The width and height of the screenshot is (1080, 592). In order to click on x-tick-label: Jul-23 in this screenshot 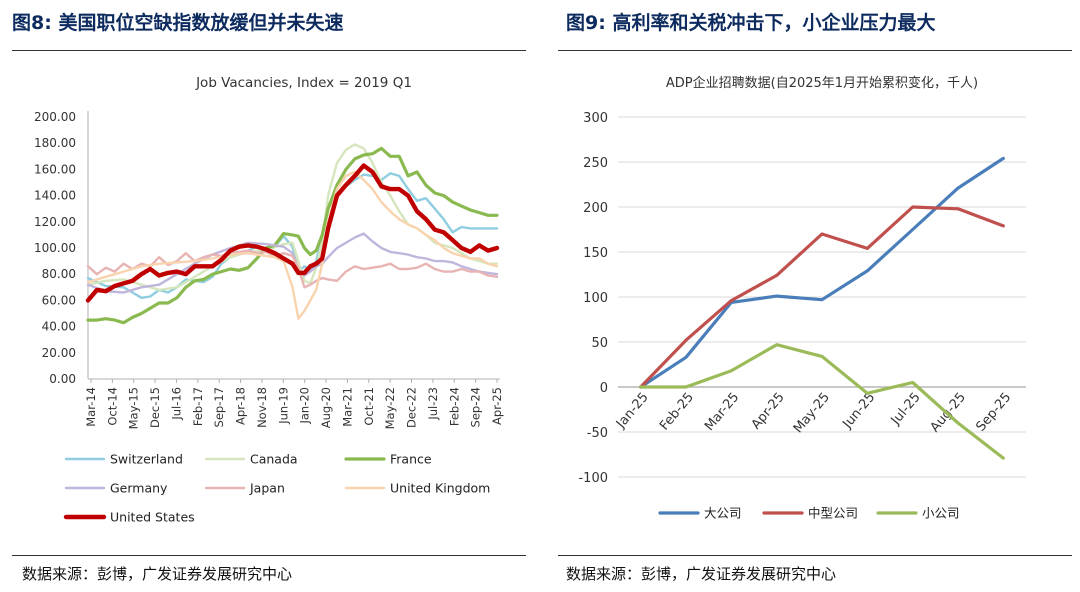, I will do `click(433, 404)`.